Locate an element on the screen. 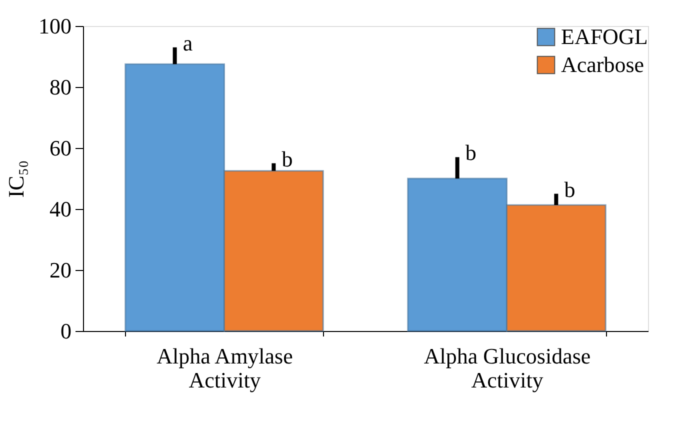 This screenshot has height=425, width=700. y-tick-label: 60 is located at coordinates (61, 148).